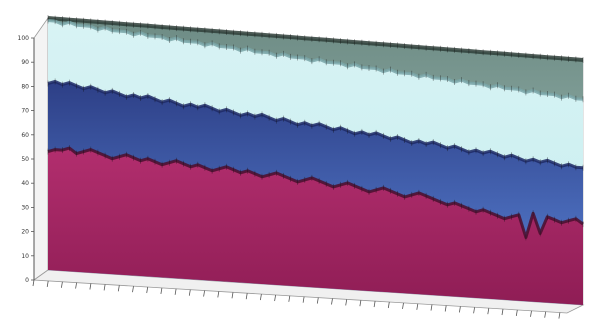 Image resolution: width=601 pixels, height=335 pixels. What do you see at coordinates (24, 38) in the screenshot?
I see `y-tick-label-10: 100` at bounding box center [24, 38].